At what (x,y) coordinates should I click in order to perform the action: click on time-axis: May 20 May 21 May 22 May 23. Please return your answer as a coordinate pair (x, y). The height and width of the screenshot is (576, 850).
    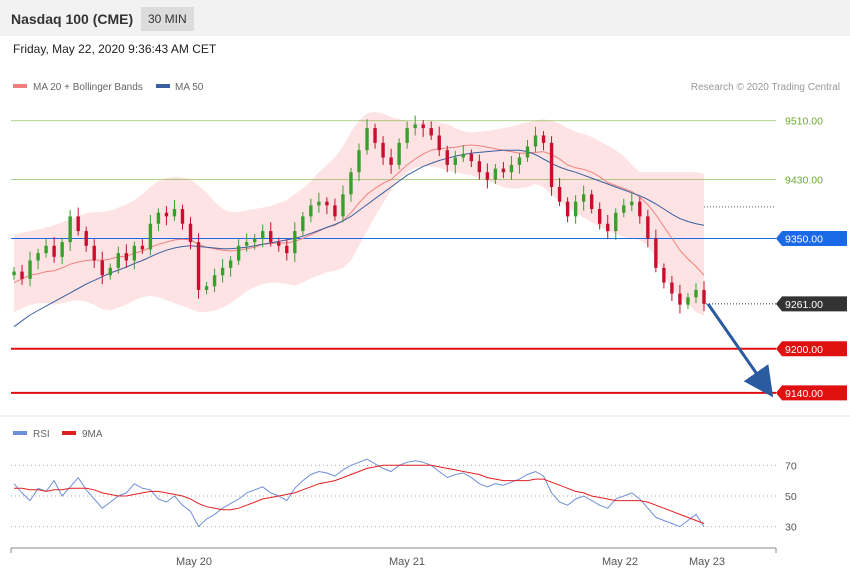
    Looking at the image, I should click on (393, 557).